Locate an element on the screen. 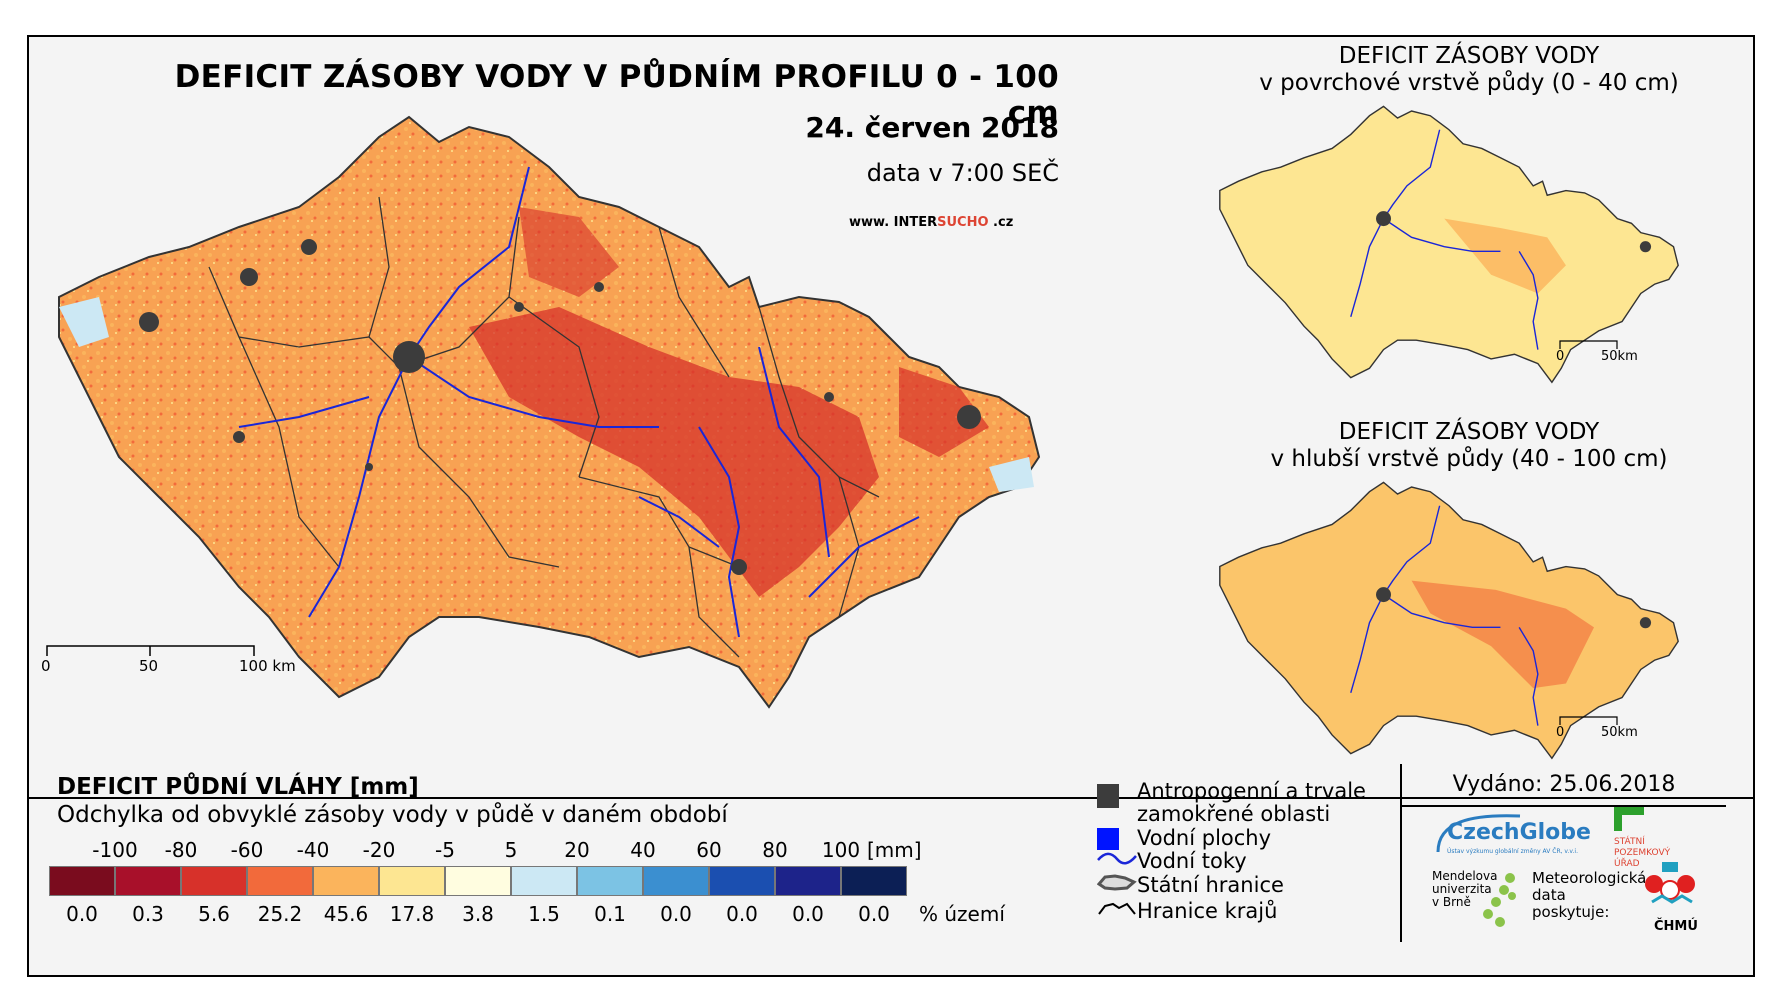  issued-divider is located at coordinates (1564, 806).